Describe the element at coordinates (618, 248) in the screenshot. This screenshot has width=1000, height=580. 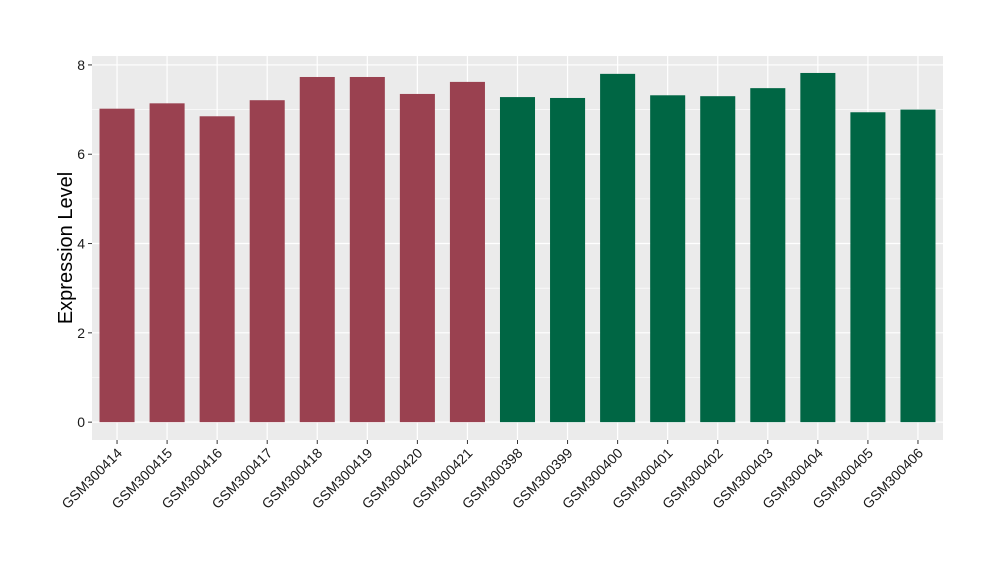
I see `bar-gsm300400` at that location.